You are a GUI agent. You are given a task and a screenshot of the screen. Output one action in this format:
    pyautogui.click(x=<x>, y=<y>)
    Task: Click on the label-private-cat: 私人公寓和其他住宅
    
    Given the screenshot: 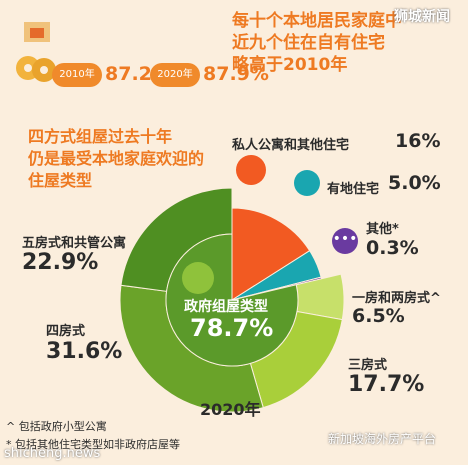 What is the action you would take?
    pyautogui.click(x=291, y=145)
    